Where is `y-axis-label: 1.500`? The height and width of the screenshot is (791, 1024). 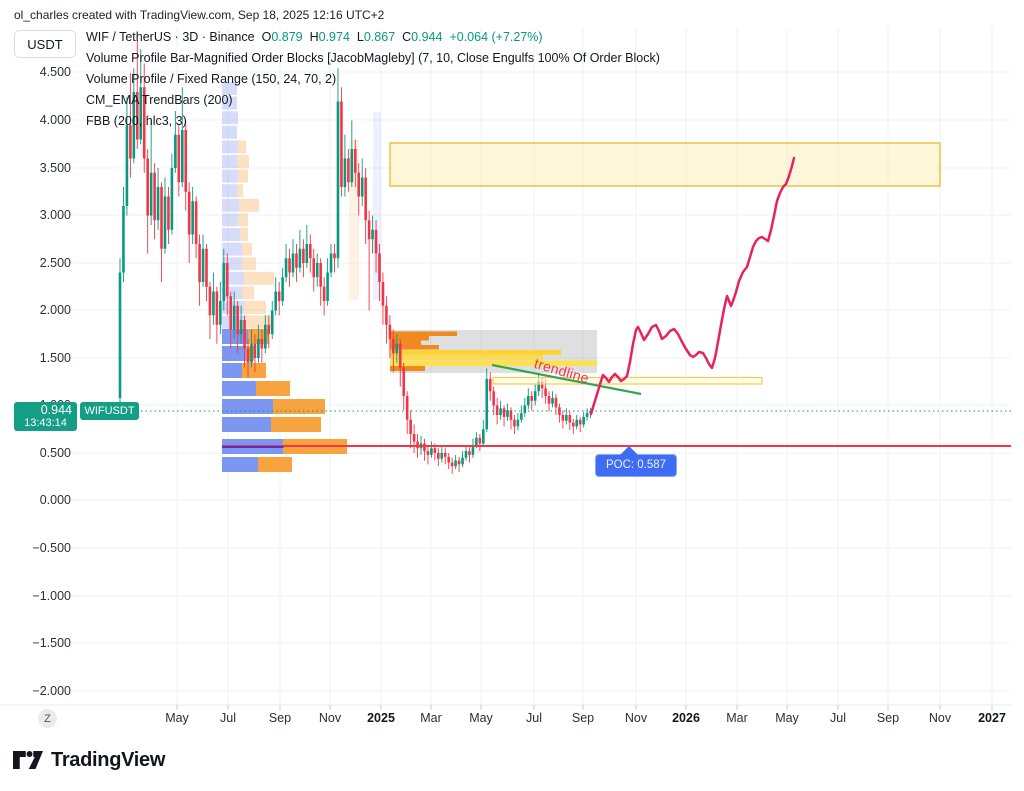
y-axis-label: 1.500 is located at coordinates (55, 358).